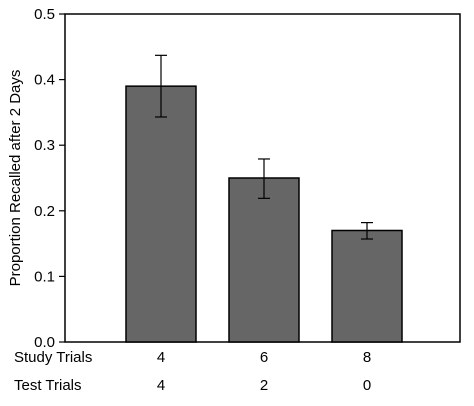  I want to click on category-value-label: 6, so click(264, 357).